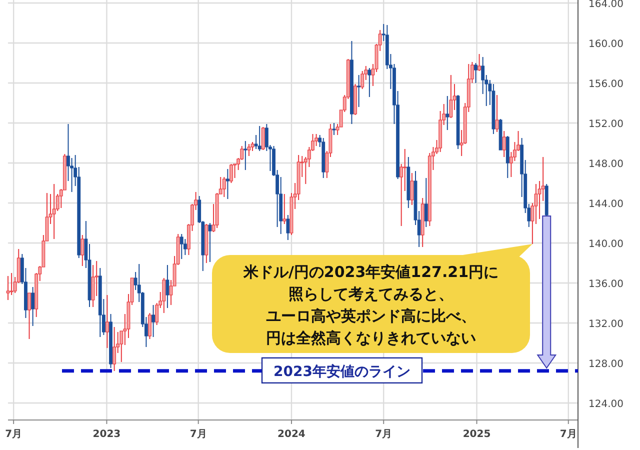 The width and height of the screenshot is (640, 450). What do you see at coordinates (370, 305) in the screenshot?
I see `annotation: 米ドル/円の2023年安値127.21円に照らして考えてみると、ユーロ高や英ポンド高に比べ、円は全然高くなりきれていない` at bounding box center [370, 305].